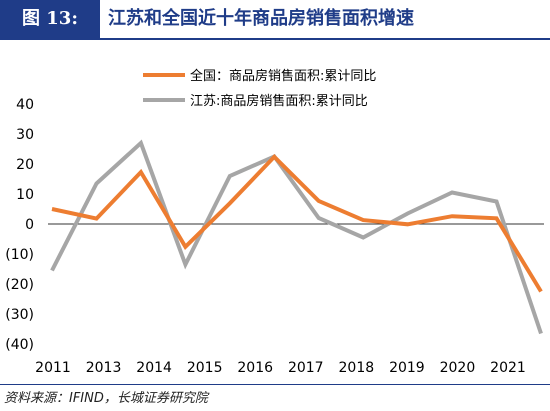 This screenshot has width=550, height=411. I want to click on x-tick-label: 2018, so click(357, 368).